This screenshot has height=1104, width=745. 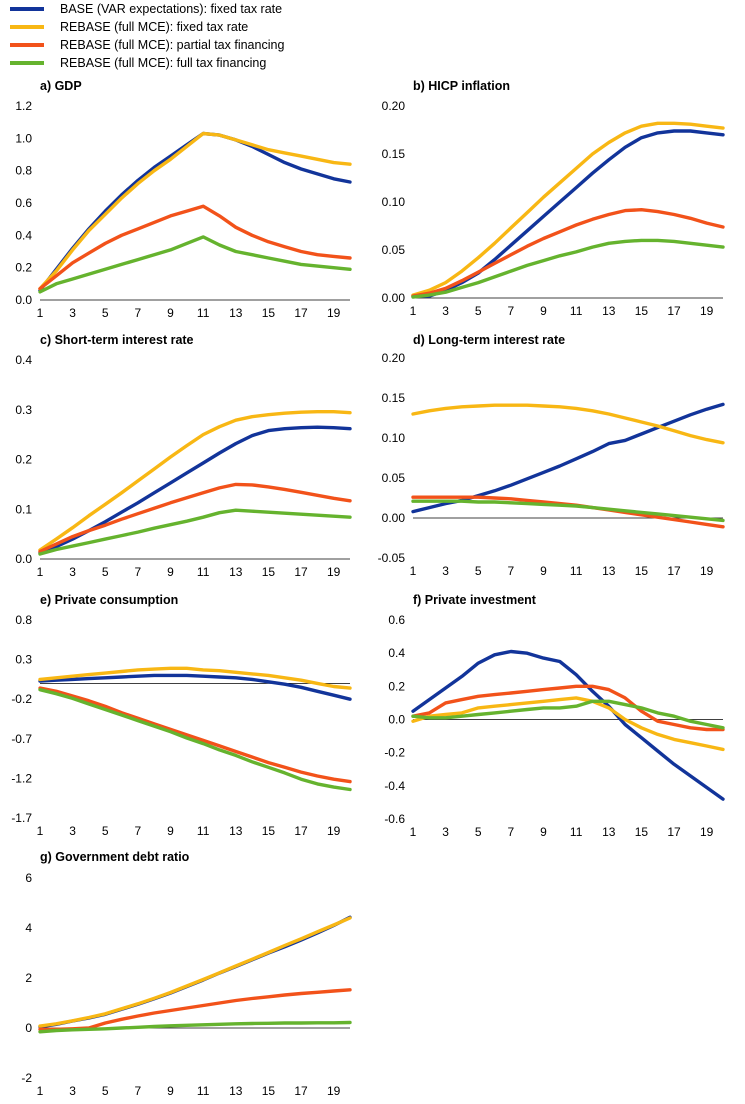 I want to click on y-tick-label: 0.10, so click(x=394, y=202).